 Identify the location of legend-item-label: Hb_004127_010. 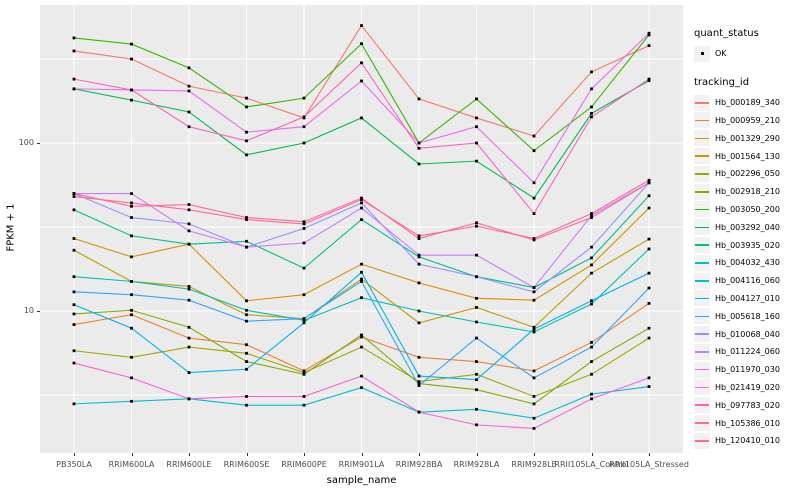
(747, 298).